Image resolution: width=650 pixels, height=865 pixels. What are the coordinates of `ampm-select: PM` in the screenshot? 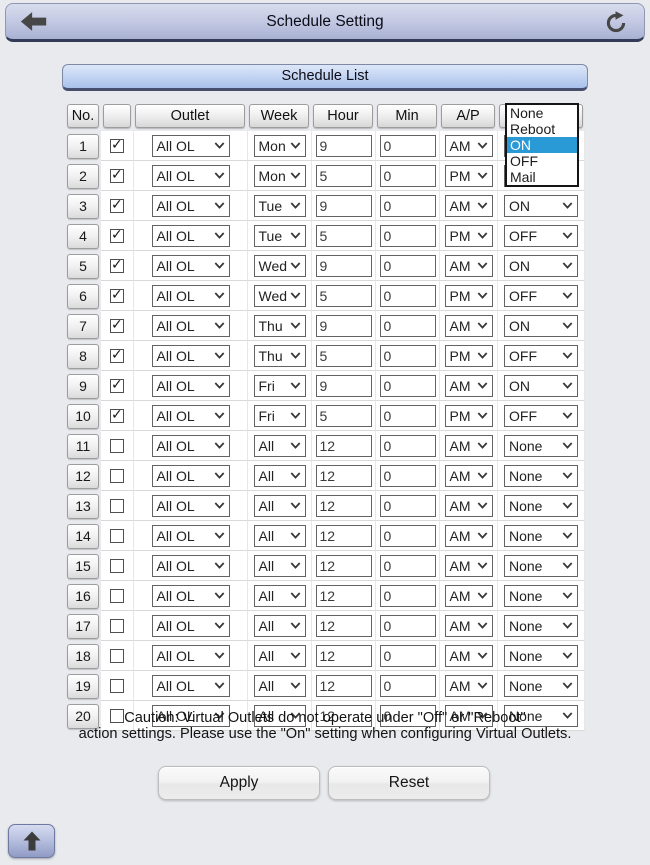 It's located at (468, 355).